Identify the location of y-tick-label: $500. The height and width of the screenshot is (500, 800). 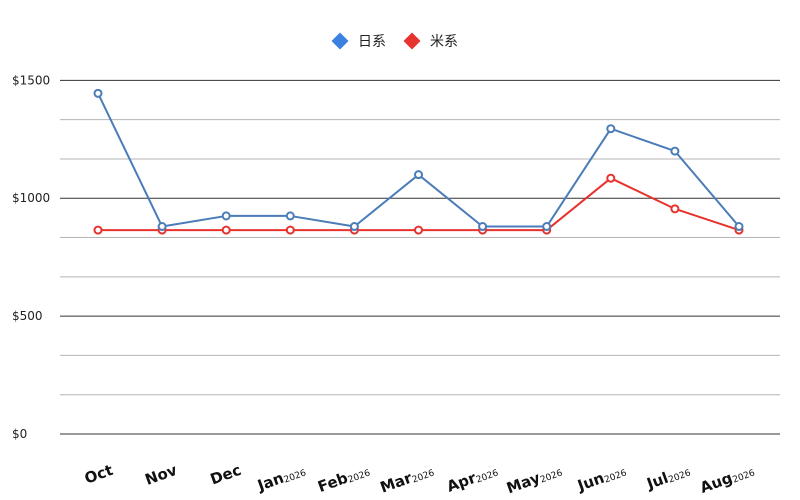
(27, 316).